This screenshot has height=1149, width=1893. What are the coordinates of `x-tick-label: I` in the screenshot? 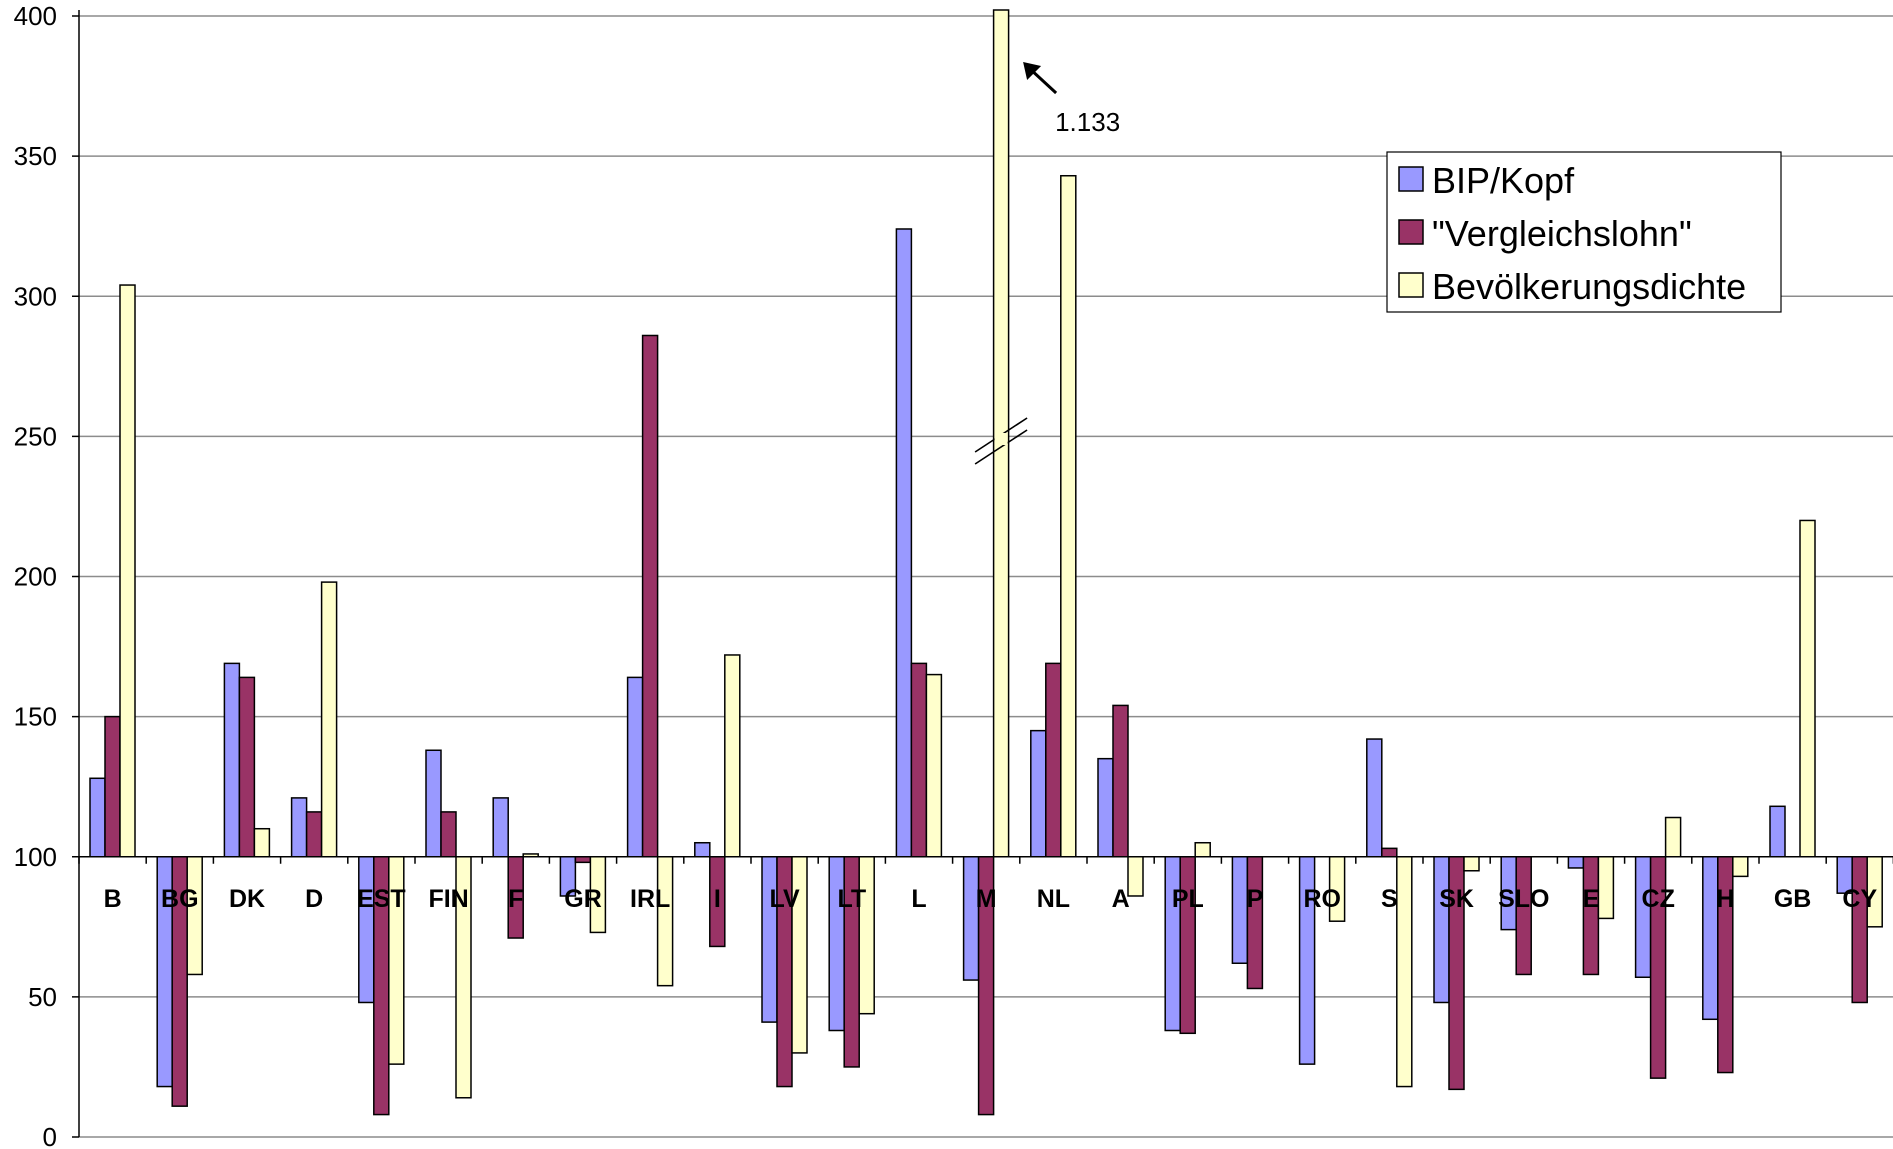 It's located at (717, 899).